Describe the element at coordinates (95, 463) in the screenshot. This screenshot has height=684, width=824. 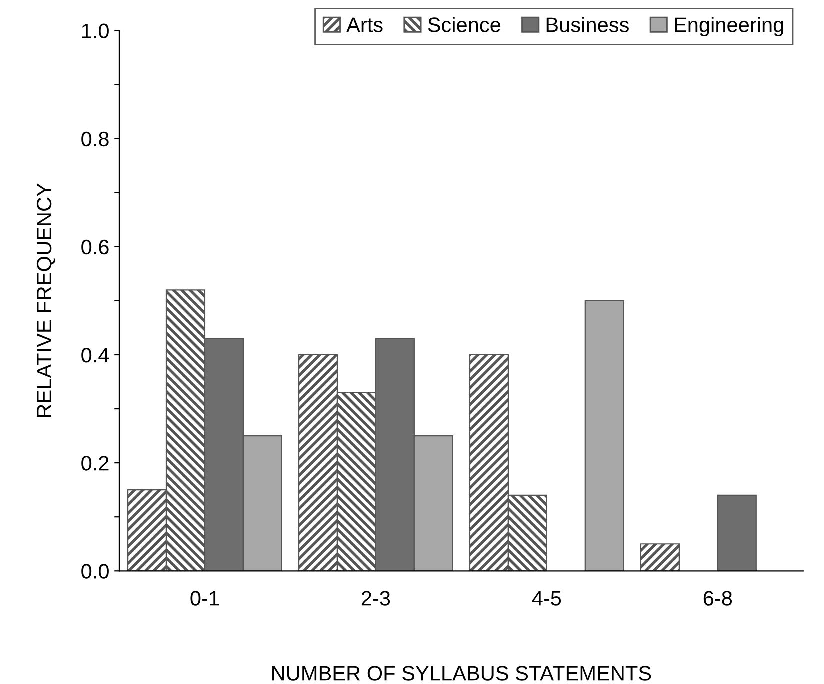
I see `y-tick-label: 0.2` at that location.